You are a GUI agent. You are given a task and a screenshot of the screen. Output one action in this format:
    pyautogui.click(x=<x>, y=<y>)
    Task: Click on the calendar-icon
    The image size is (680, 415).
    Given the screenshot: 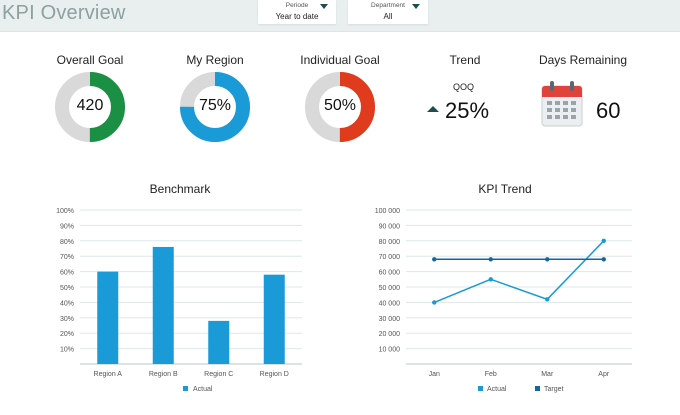 What is the action you would take?
    pyautogui.click(x=562, y=104)
    